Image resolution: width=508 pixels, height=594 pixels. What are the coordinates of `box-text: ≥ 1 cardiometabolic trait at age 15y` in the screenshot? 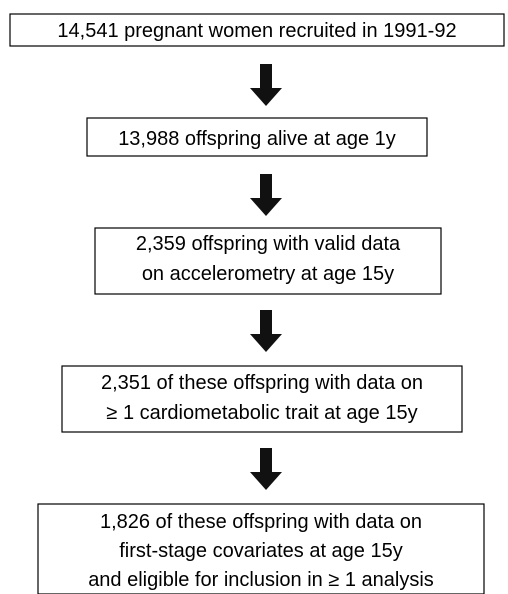 It's located at (261, 413).